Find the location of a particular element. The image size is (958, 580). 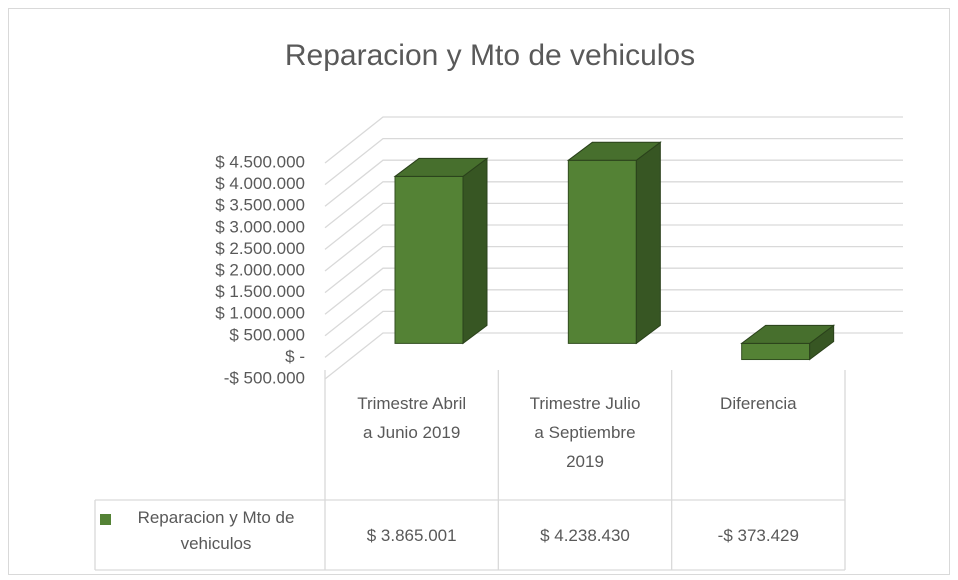

y-tick-label: $ 4.000.000 is located at coordinates (260, 183).